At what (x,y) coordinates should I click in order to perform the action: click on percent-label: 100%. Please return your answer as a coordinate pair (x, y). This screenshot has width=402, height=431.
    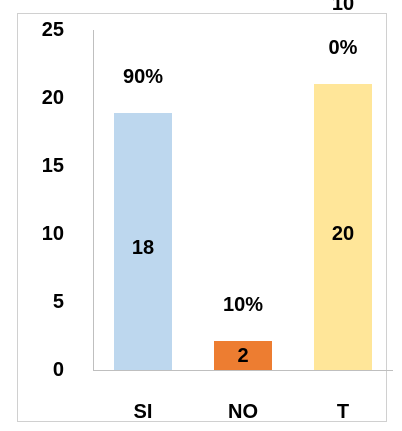
    Looking at the image, I should click on (343, 30).